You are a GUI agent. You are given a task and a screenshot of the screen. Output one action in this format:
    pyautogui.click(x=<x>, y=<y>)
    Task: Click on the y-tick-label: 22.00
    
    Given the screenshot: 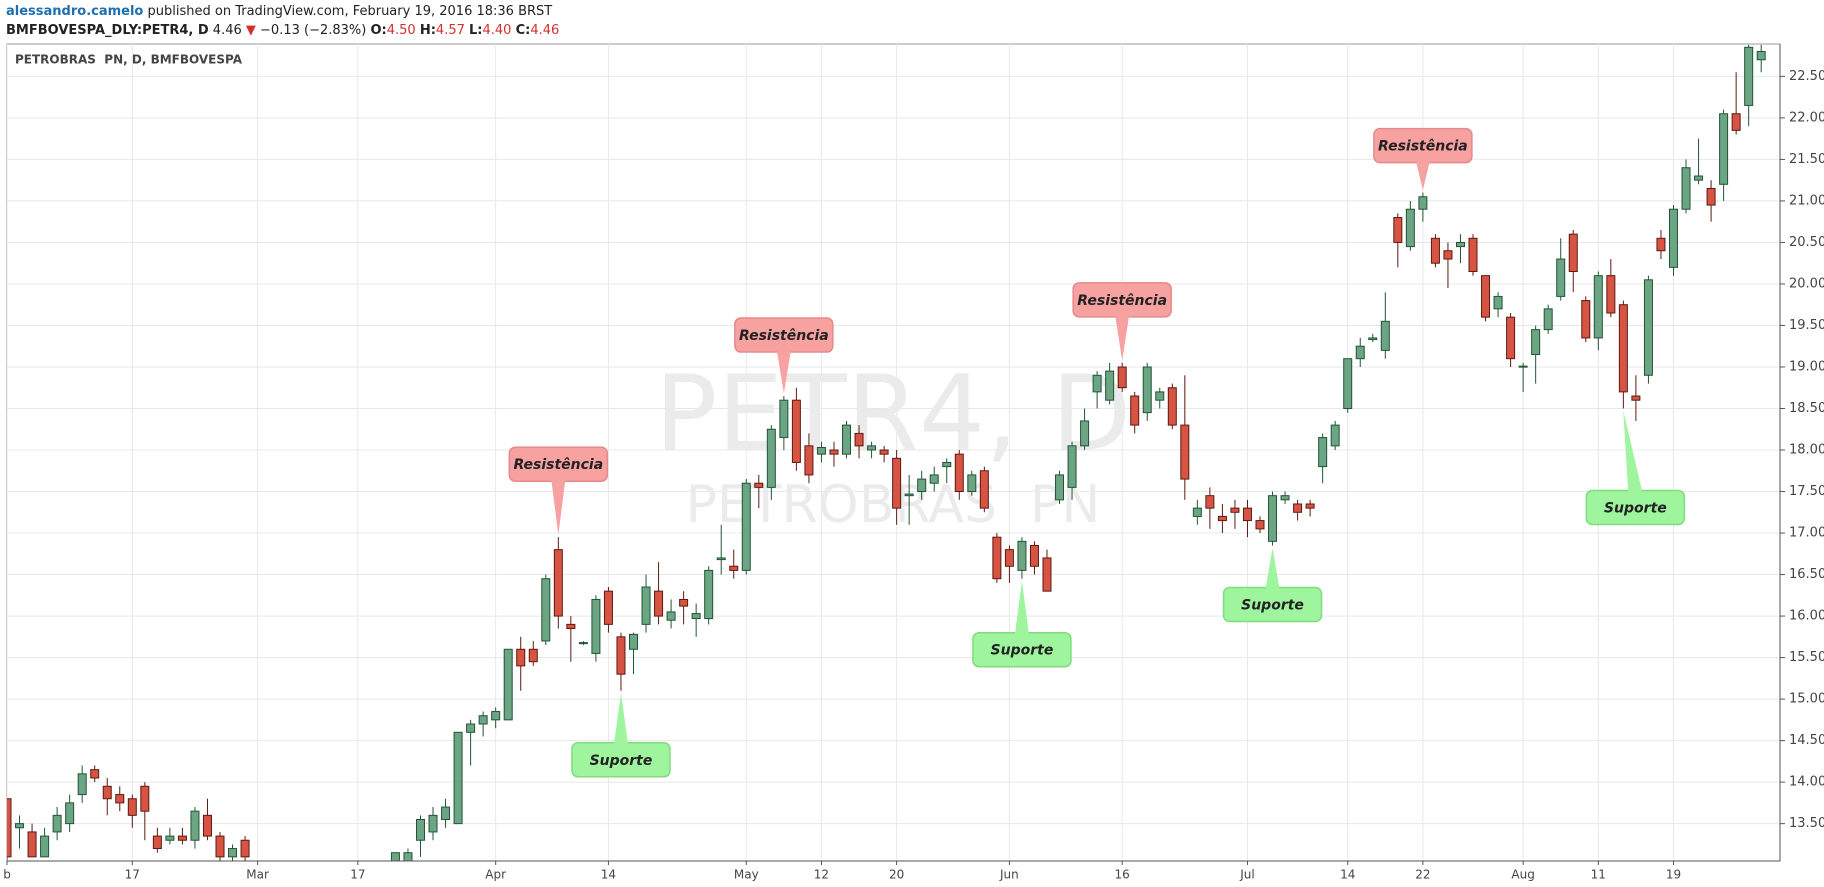 What is the action you would take?
    pyautogui.click(x=1806, y=117)
    